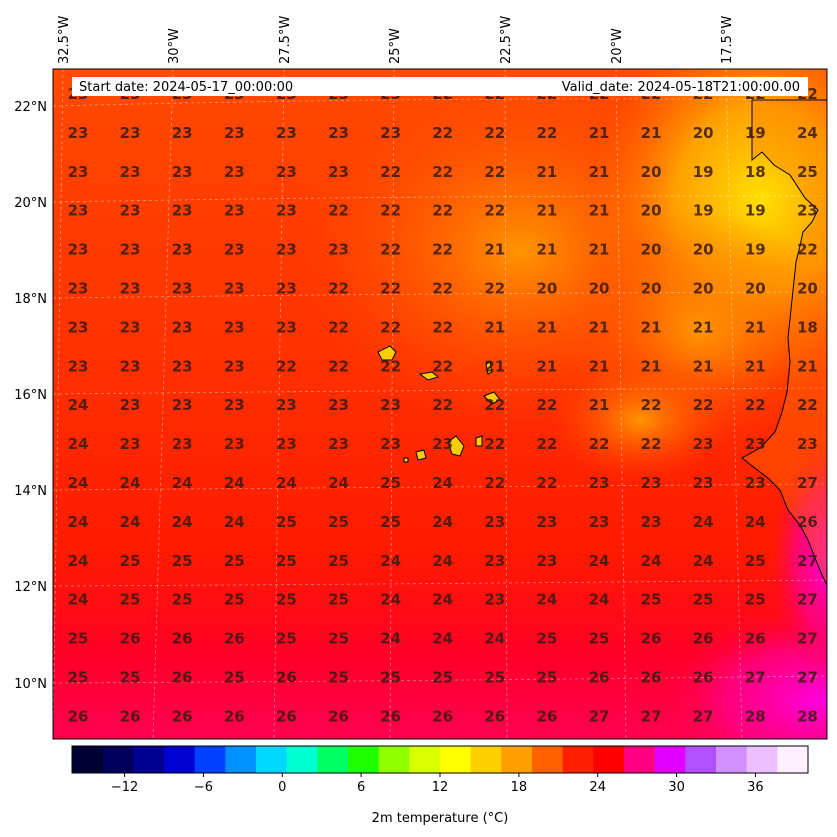 The height and width of the screenshot is (837, 837). I want to click on date-banner, so click(440, 86).